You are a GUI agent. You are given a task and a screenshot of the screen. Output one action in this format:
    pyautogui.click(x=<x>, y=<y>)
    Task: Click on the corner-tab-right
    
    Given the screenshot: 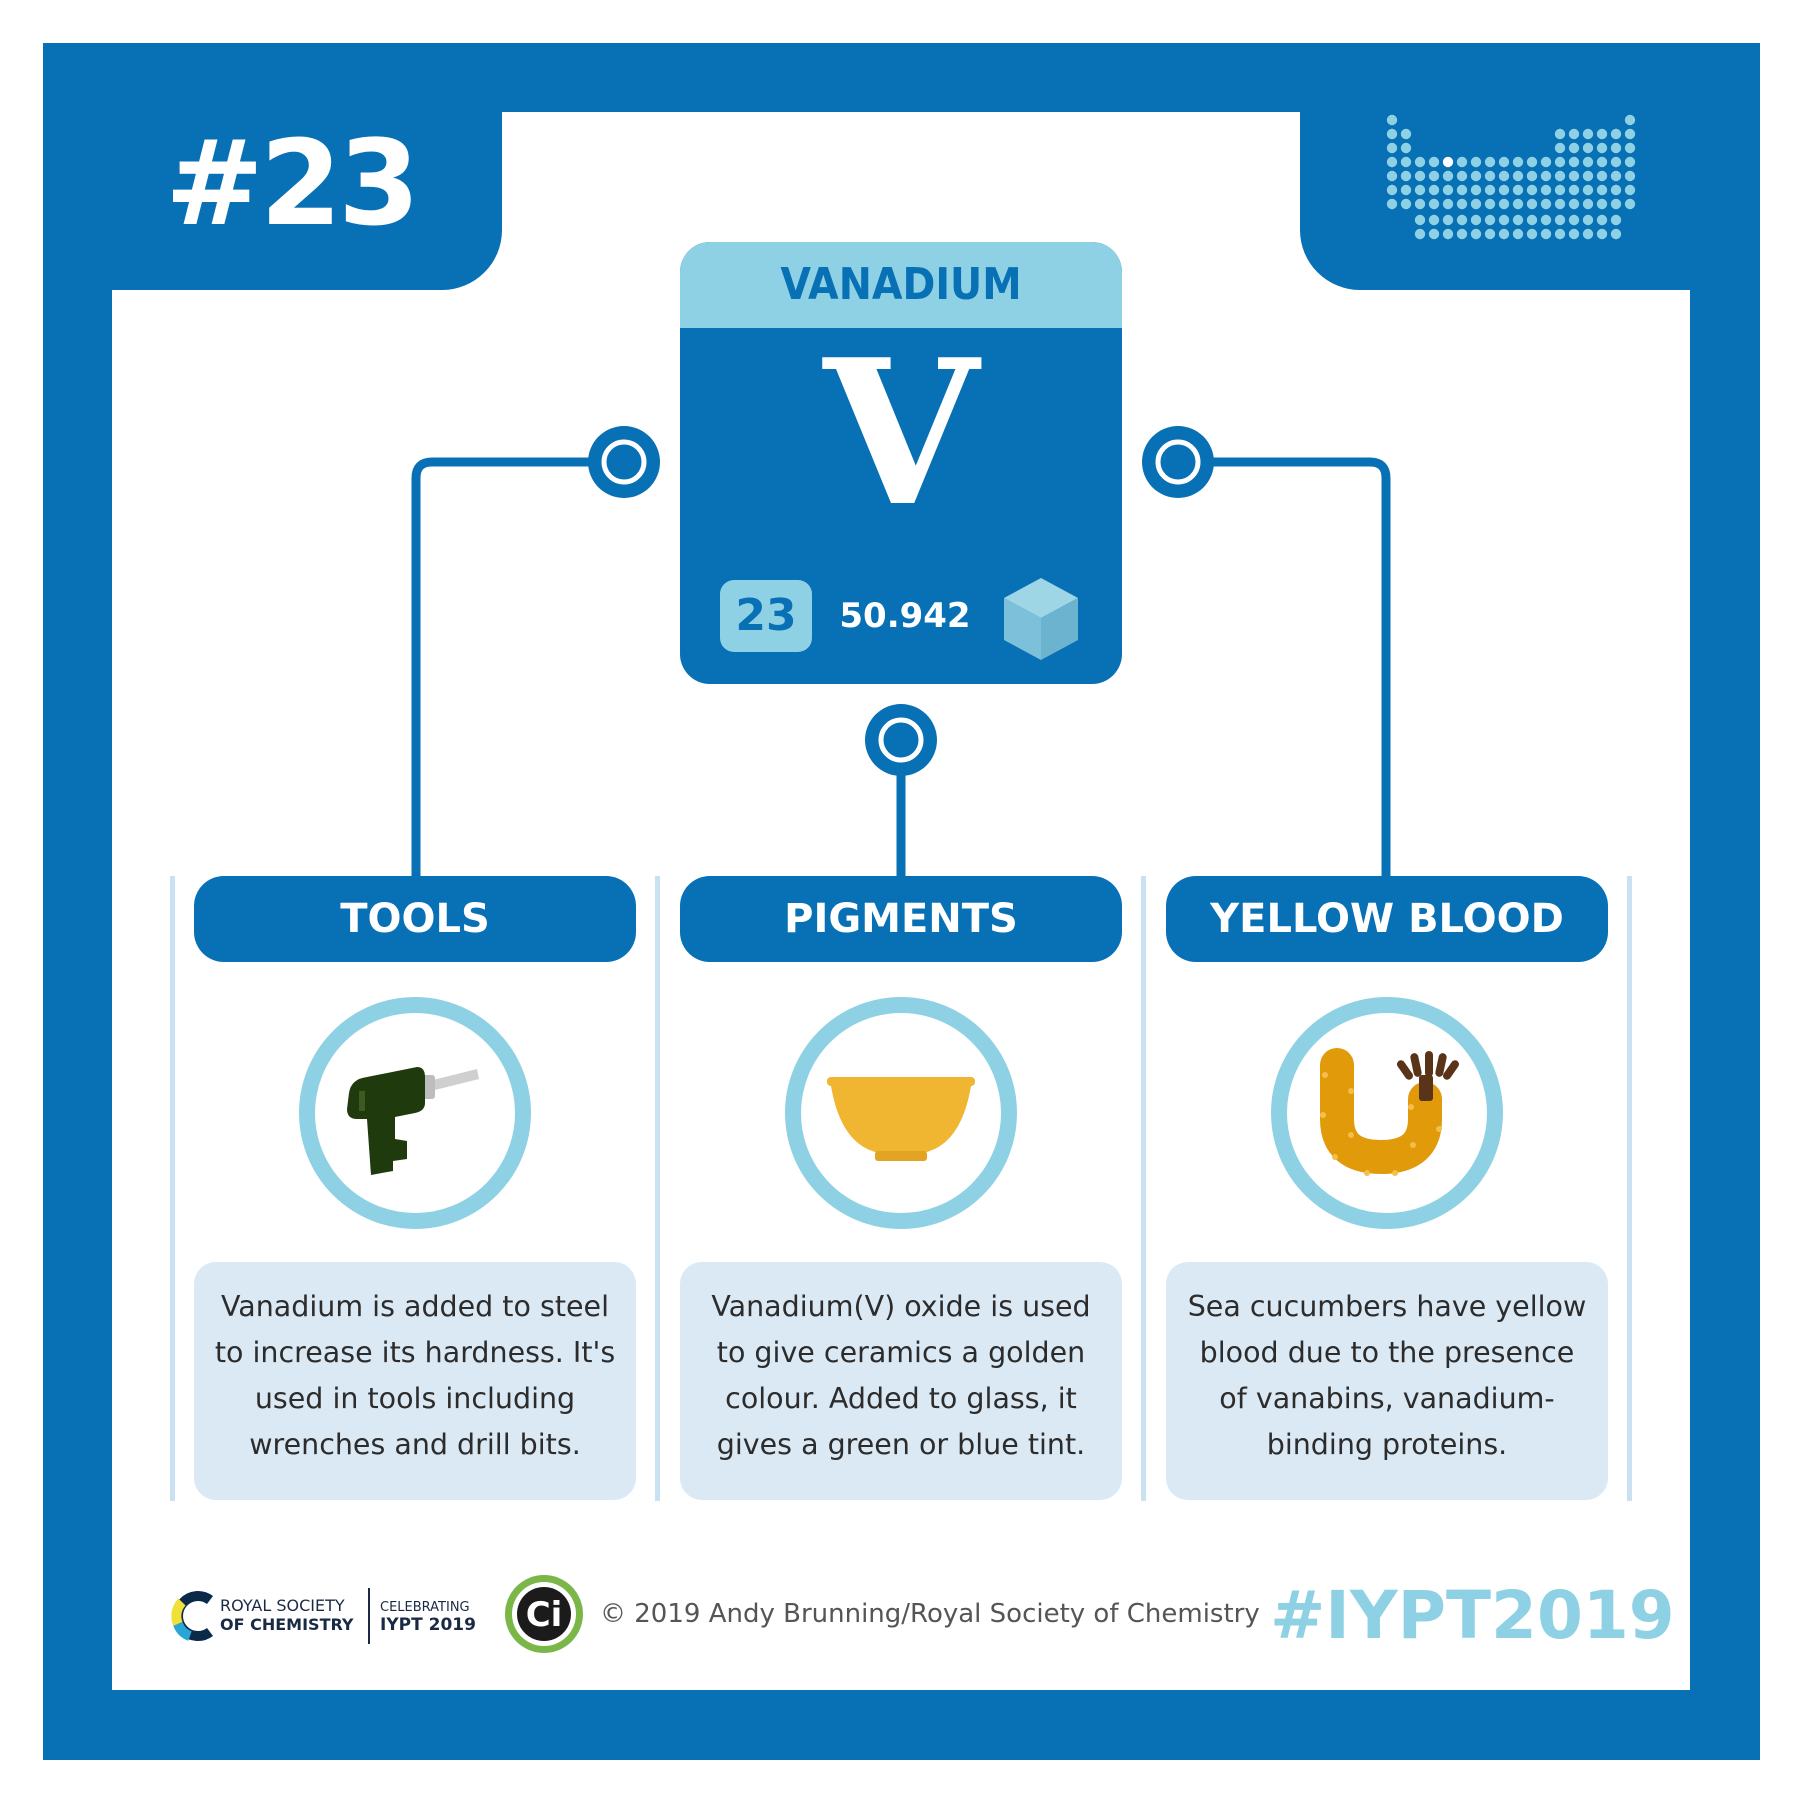 What is the action you would take?
    pyautogui.click(x=1495, y=201)
    